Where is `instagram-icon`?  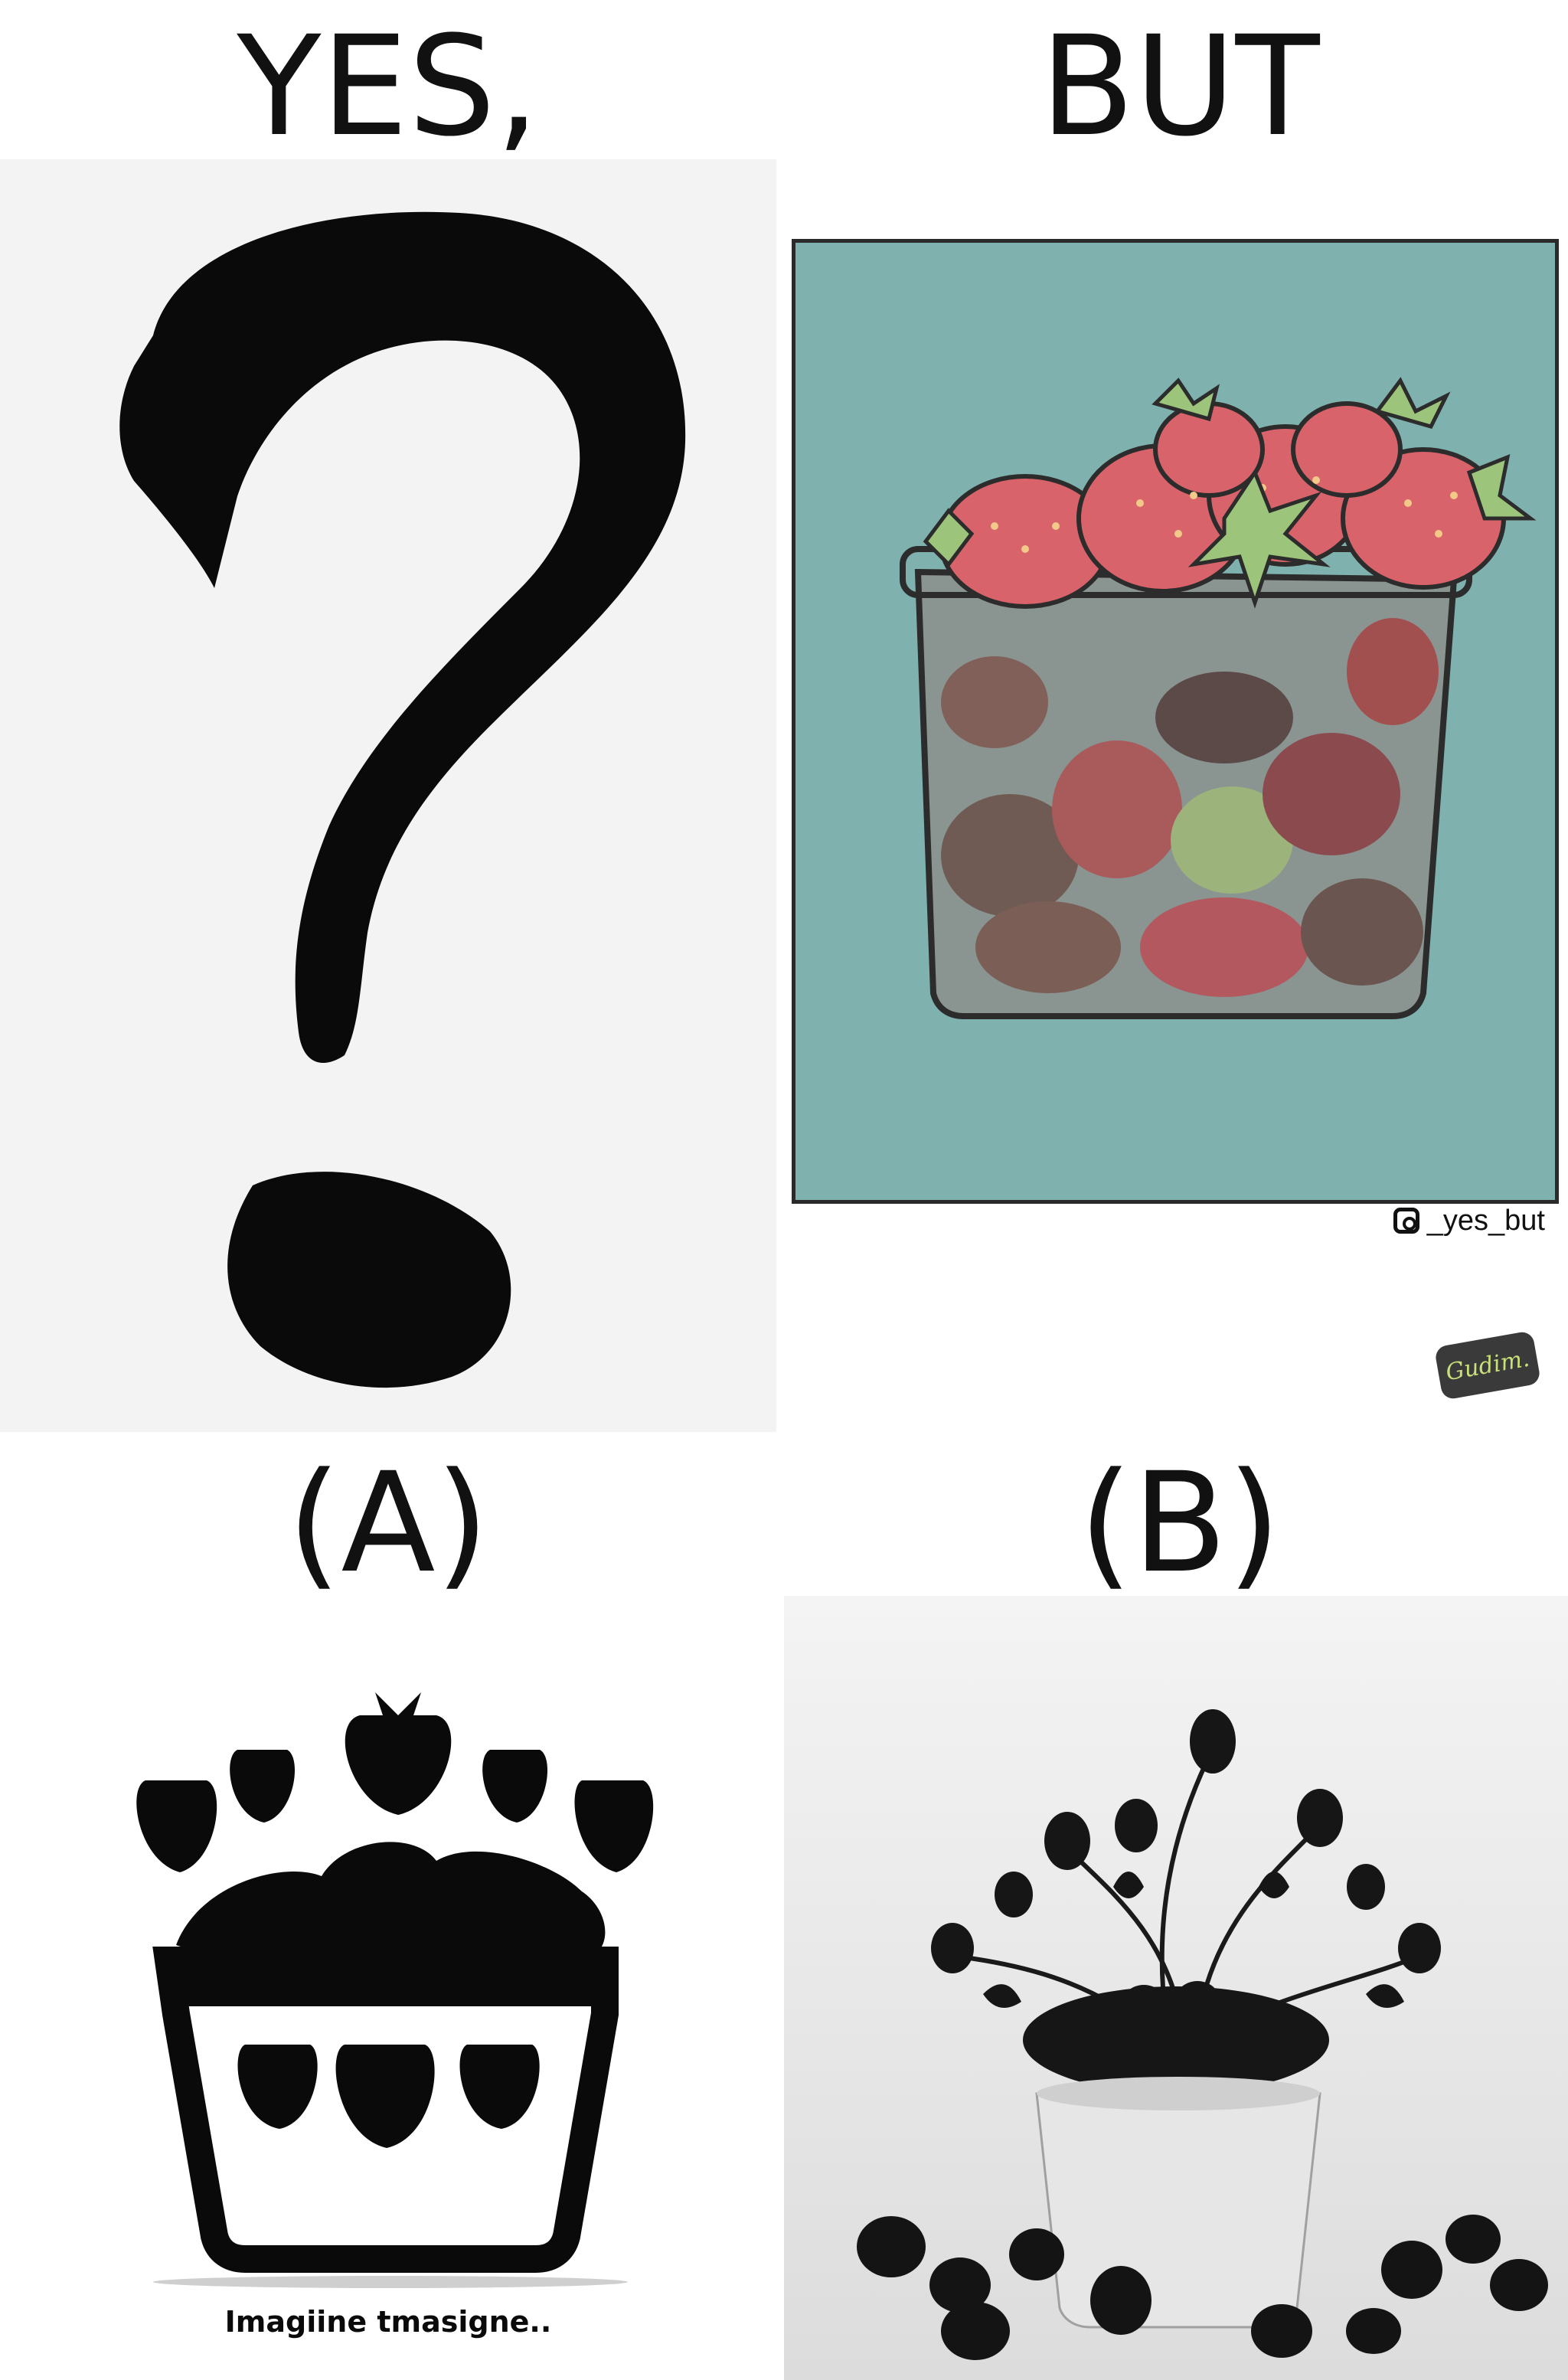
instagram-icon is located at coordinates (1406, 1221).